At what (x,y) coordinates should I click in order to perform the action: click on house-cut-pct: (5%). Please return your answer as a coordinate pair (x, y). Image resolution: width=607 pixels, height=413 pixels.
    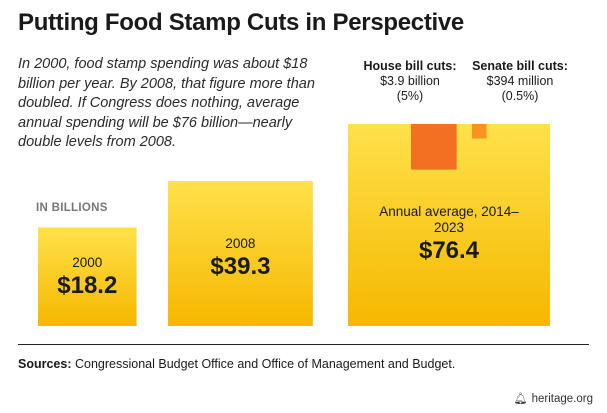
    Looking at the image, I should click on (410, 96).